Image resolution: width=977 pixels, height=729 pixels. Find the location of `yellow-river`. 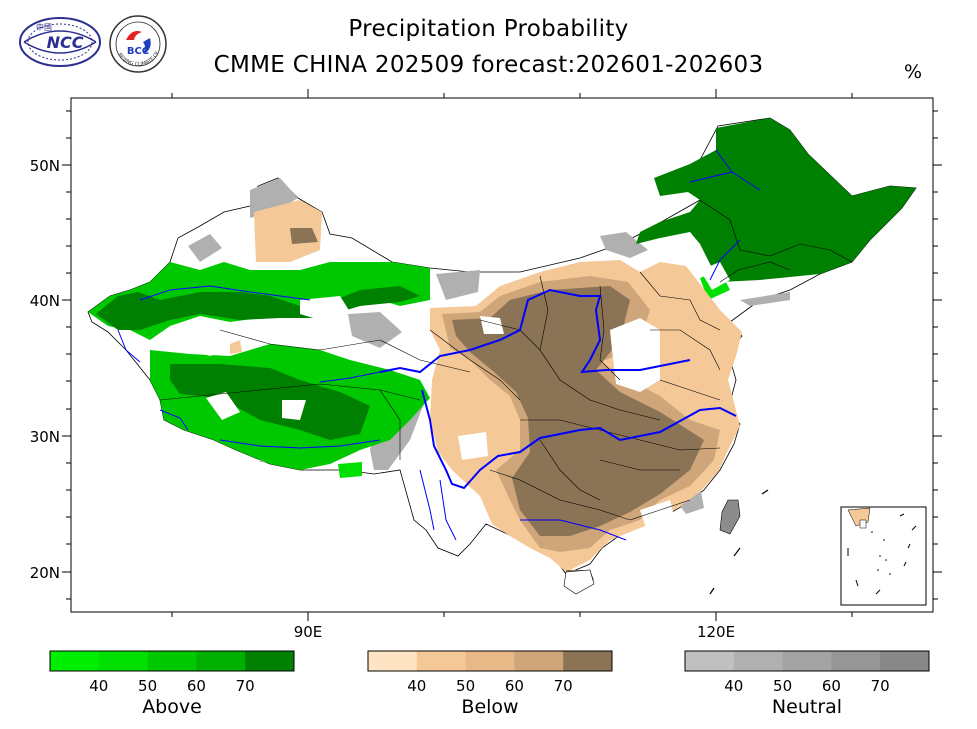

yellow-river is located at coordinates (535, 331).